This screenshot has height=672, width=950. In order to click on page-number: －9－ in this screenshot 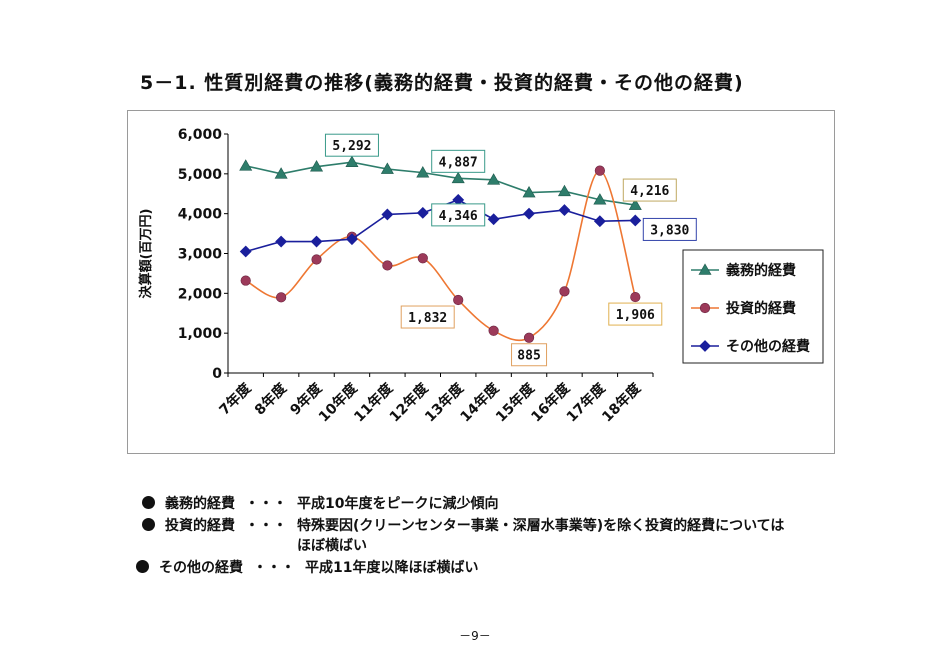, I will do `click(475, 636)`.